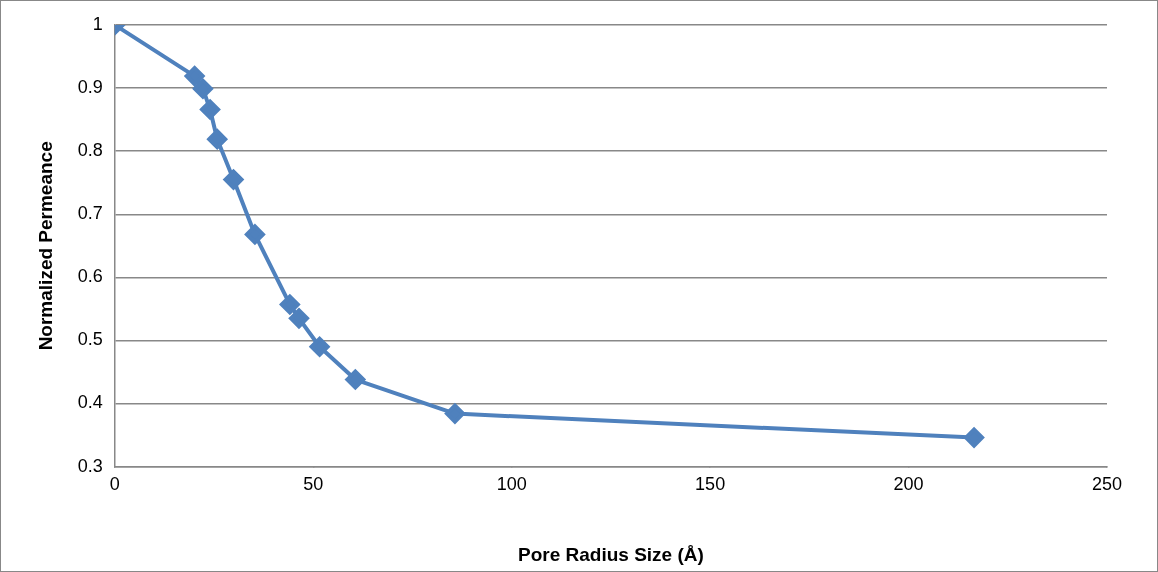  What do you see at coordinates (90, 339) in the screenshot?
I see `y-tick-label: 0.5` at bounding box center [90, 339].